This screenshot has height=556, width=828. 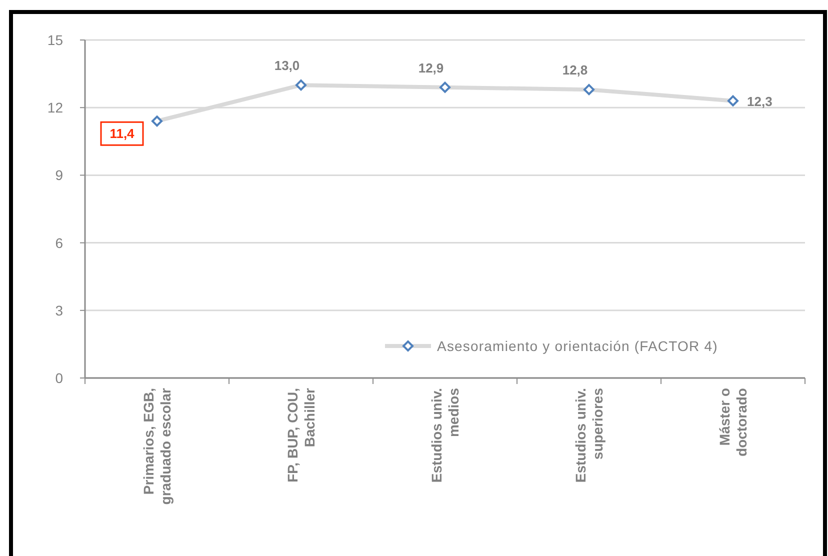 What do you see at coordinates (55, 108) in the screenshot?
I see `y-tick-label: 12` at bounding box center [55, 108].